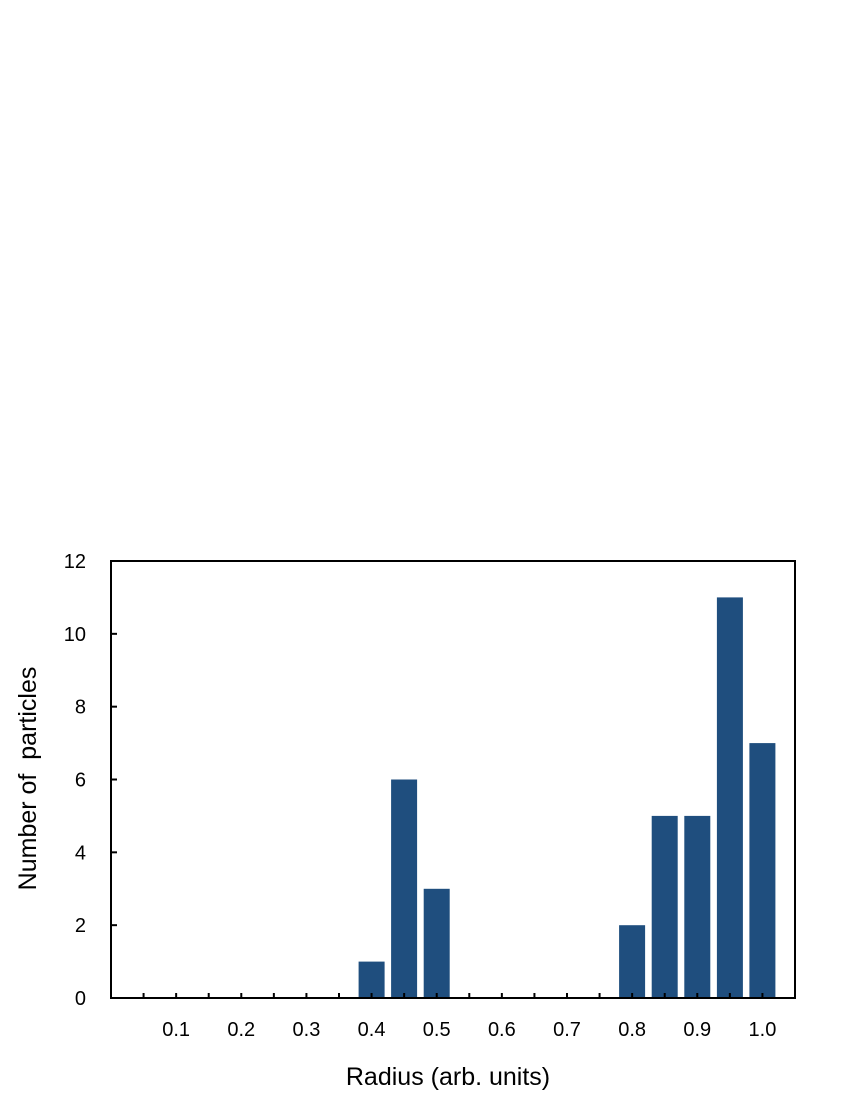 Image resolution: width=850 pixels, height=1100 pixels. I want to click on x-tick-label: 0.4, so click(372, 1030).